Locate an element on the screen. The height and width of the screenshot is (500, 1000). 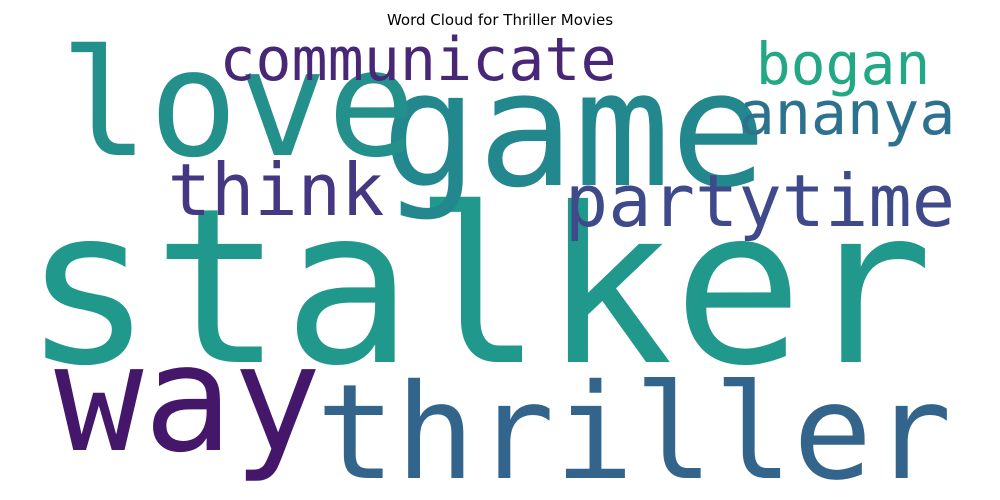
word-think: think is located at coordinates (276, 190).